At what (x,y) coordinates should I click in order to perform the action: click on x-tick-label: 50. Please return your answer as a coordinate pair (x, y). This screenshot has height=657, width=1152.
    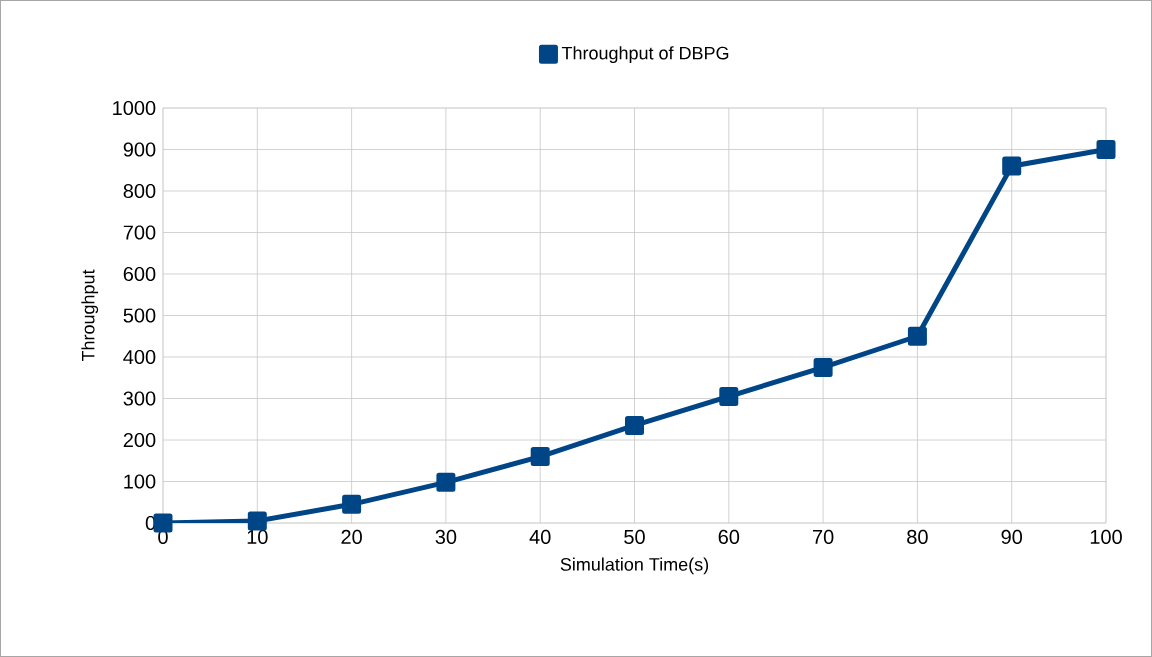
    Looking at the image, I should click on (634, 537).